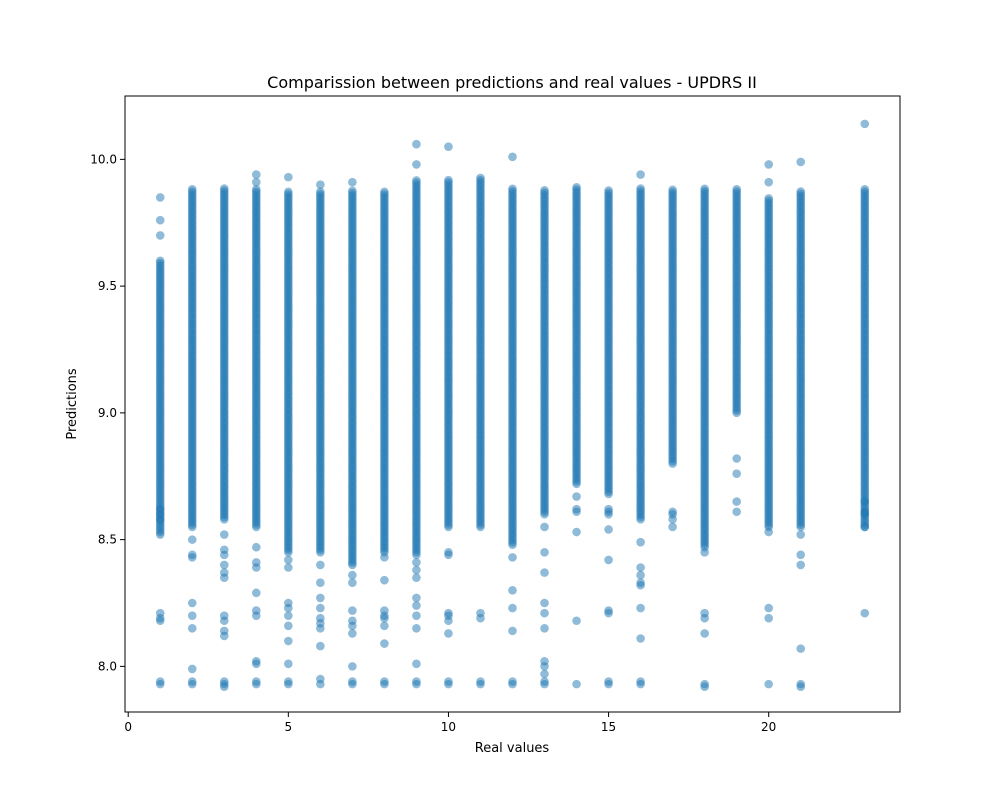 Image resolution: width=1000 pixels, height=800 pixels. Describe the element at coordinates (72, 404) in the screenshot. I see `y-axis-label: Predictions` at that location.